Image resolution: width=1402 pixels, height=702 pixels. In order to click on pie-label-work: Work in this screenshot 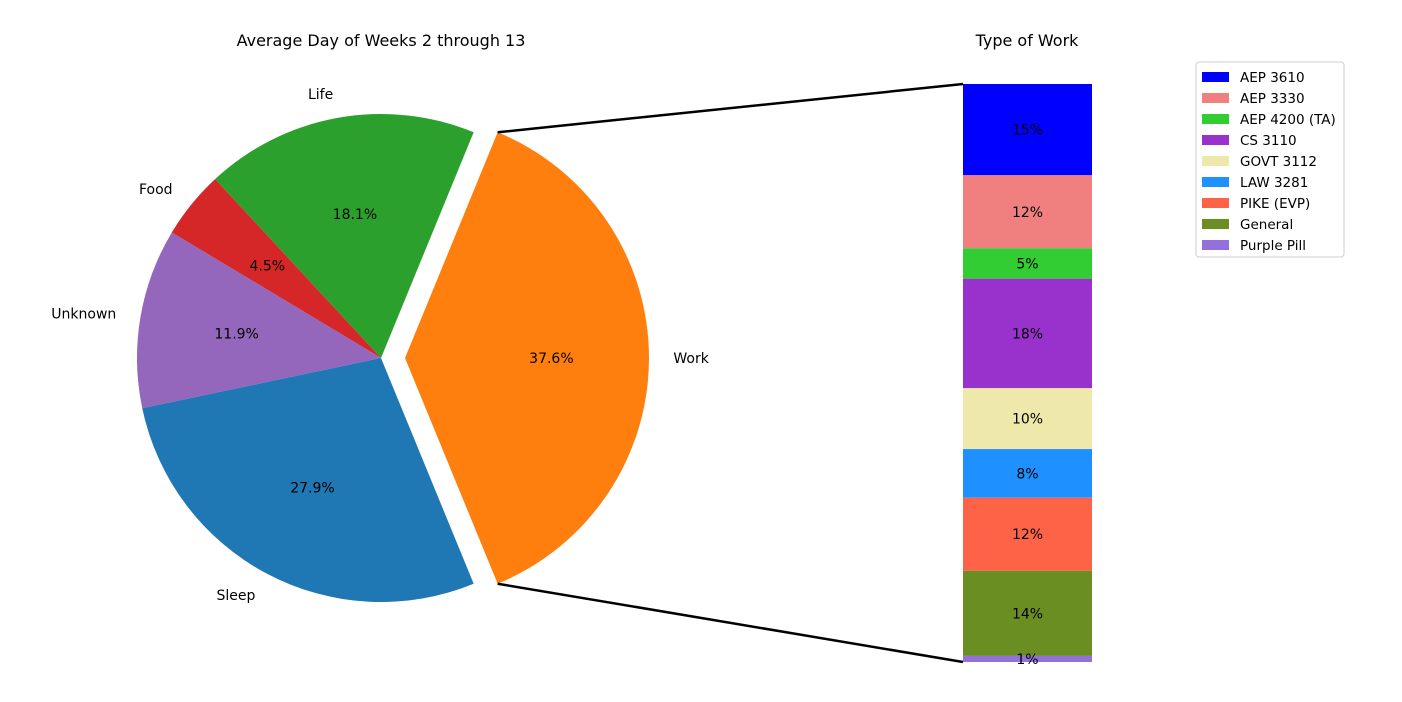, I will do `click(691, 359)`.